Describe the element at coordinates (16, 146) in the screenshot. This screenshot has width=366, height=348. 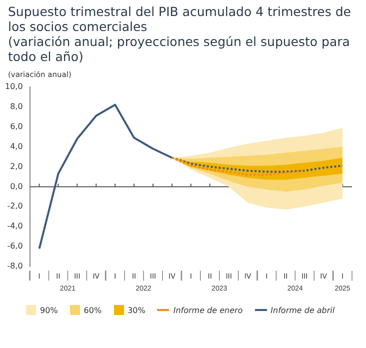
I see `y-tick-label: 4,0` at that location.